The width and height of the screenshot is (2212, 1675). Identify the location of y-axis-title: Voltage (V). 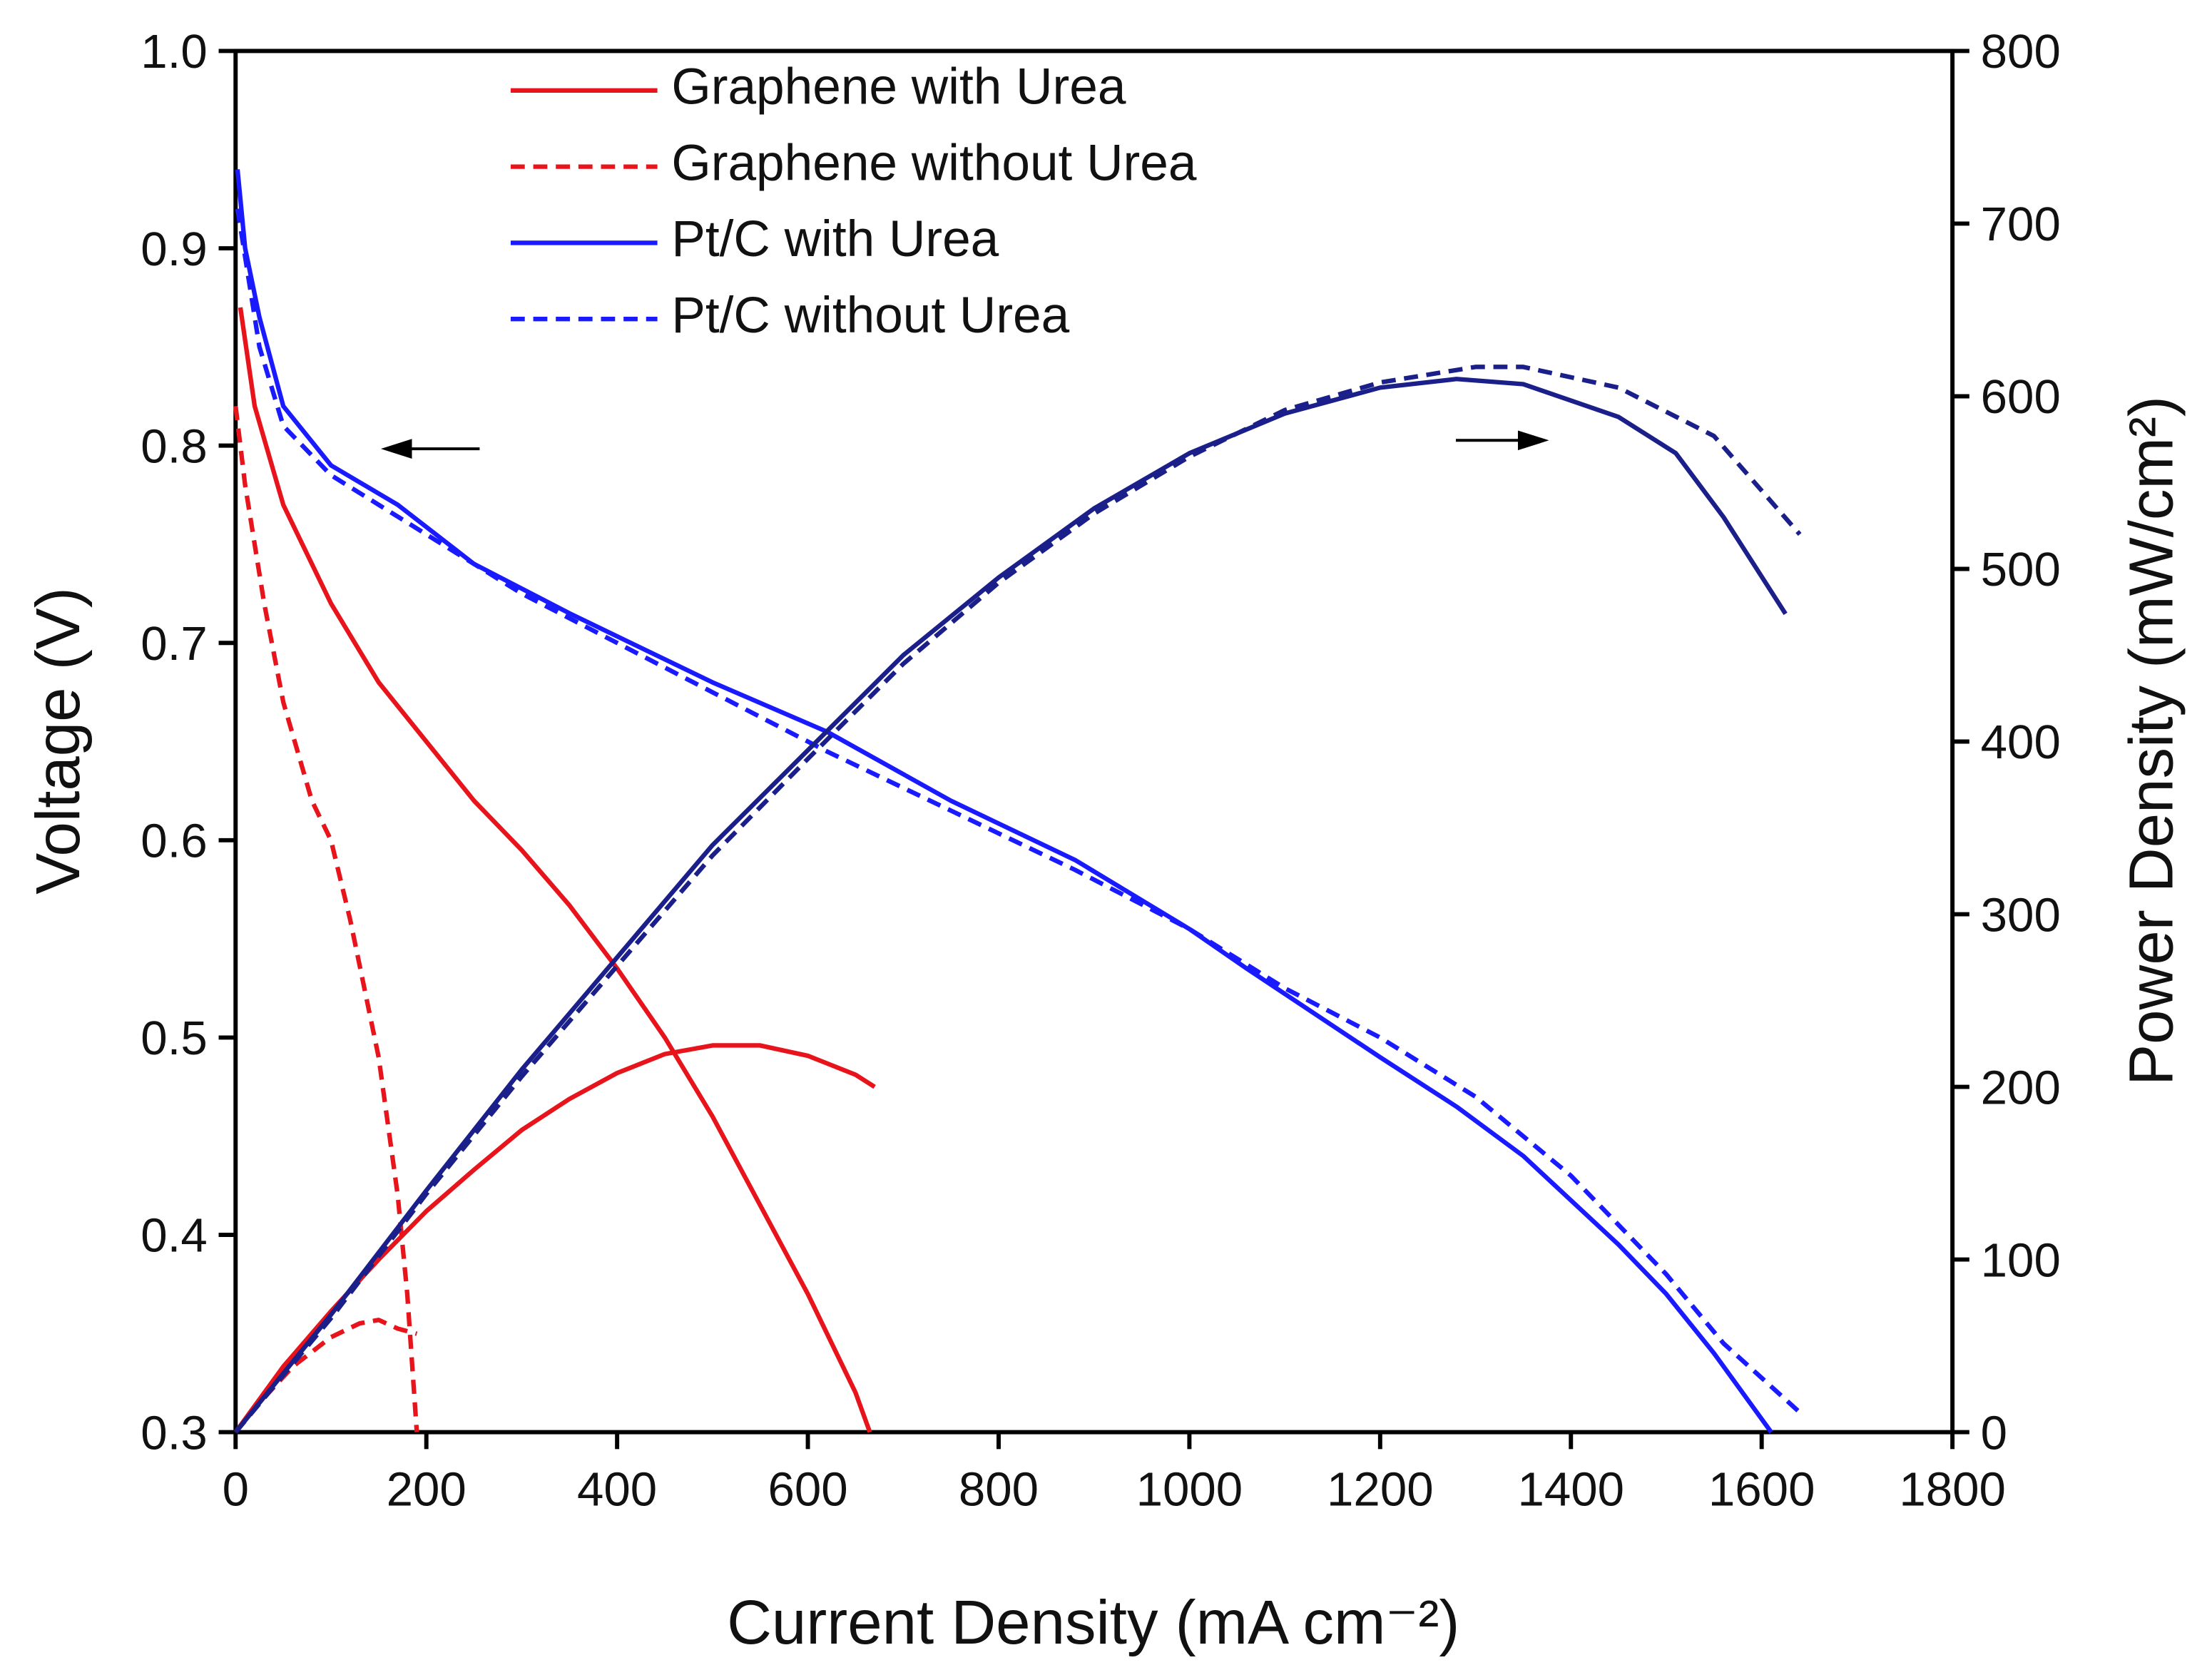
(58, 740).